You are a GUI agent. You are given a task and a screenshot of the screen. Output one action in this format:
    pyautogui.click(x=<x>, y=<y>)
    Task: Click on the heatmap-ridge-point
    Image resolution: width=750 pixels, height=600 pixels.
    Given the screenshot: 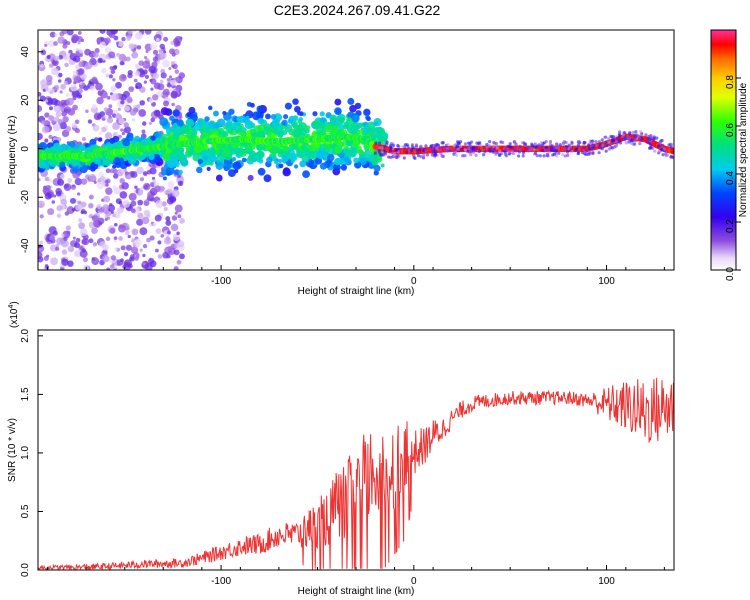 What is the action you would take?
    pyautogui.click(x=672, y=151)
    